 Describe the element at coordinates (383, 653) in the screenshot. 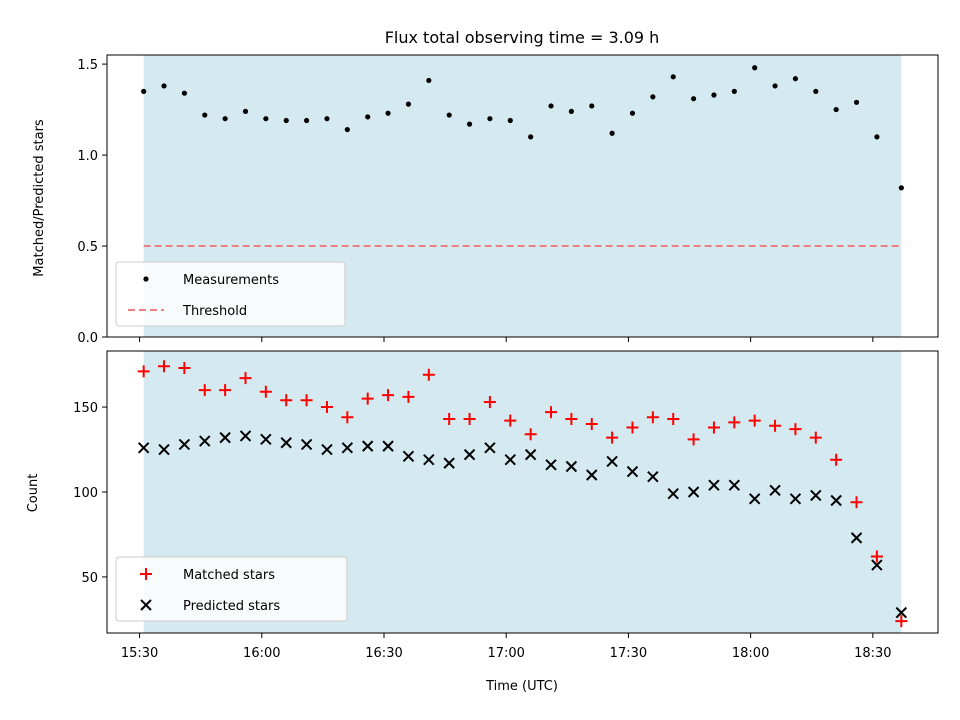

I see `bottom-x-tick-label: 16:30` at that location.